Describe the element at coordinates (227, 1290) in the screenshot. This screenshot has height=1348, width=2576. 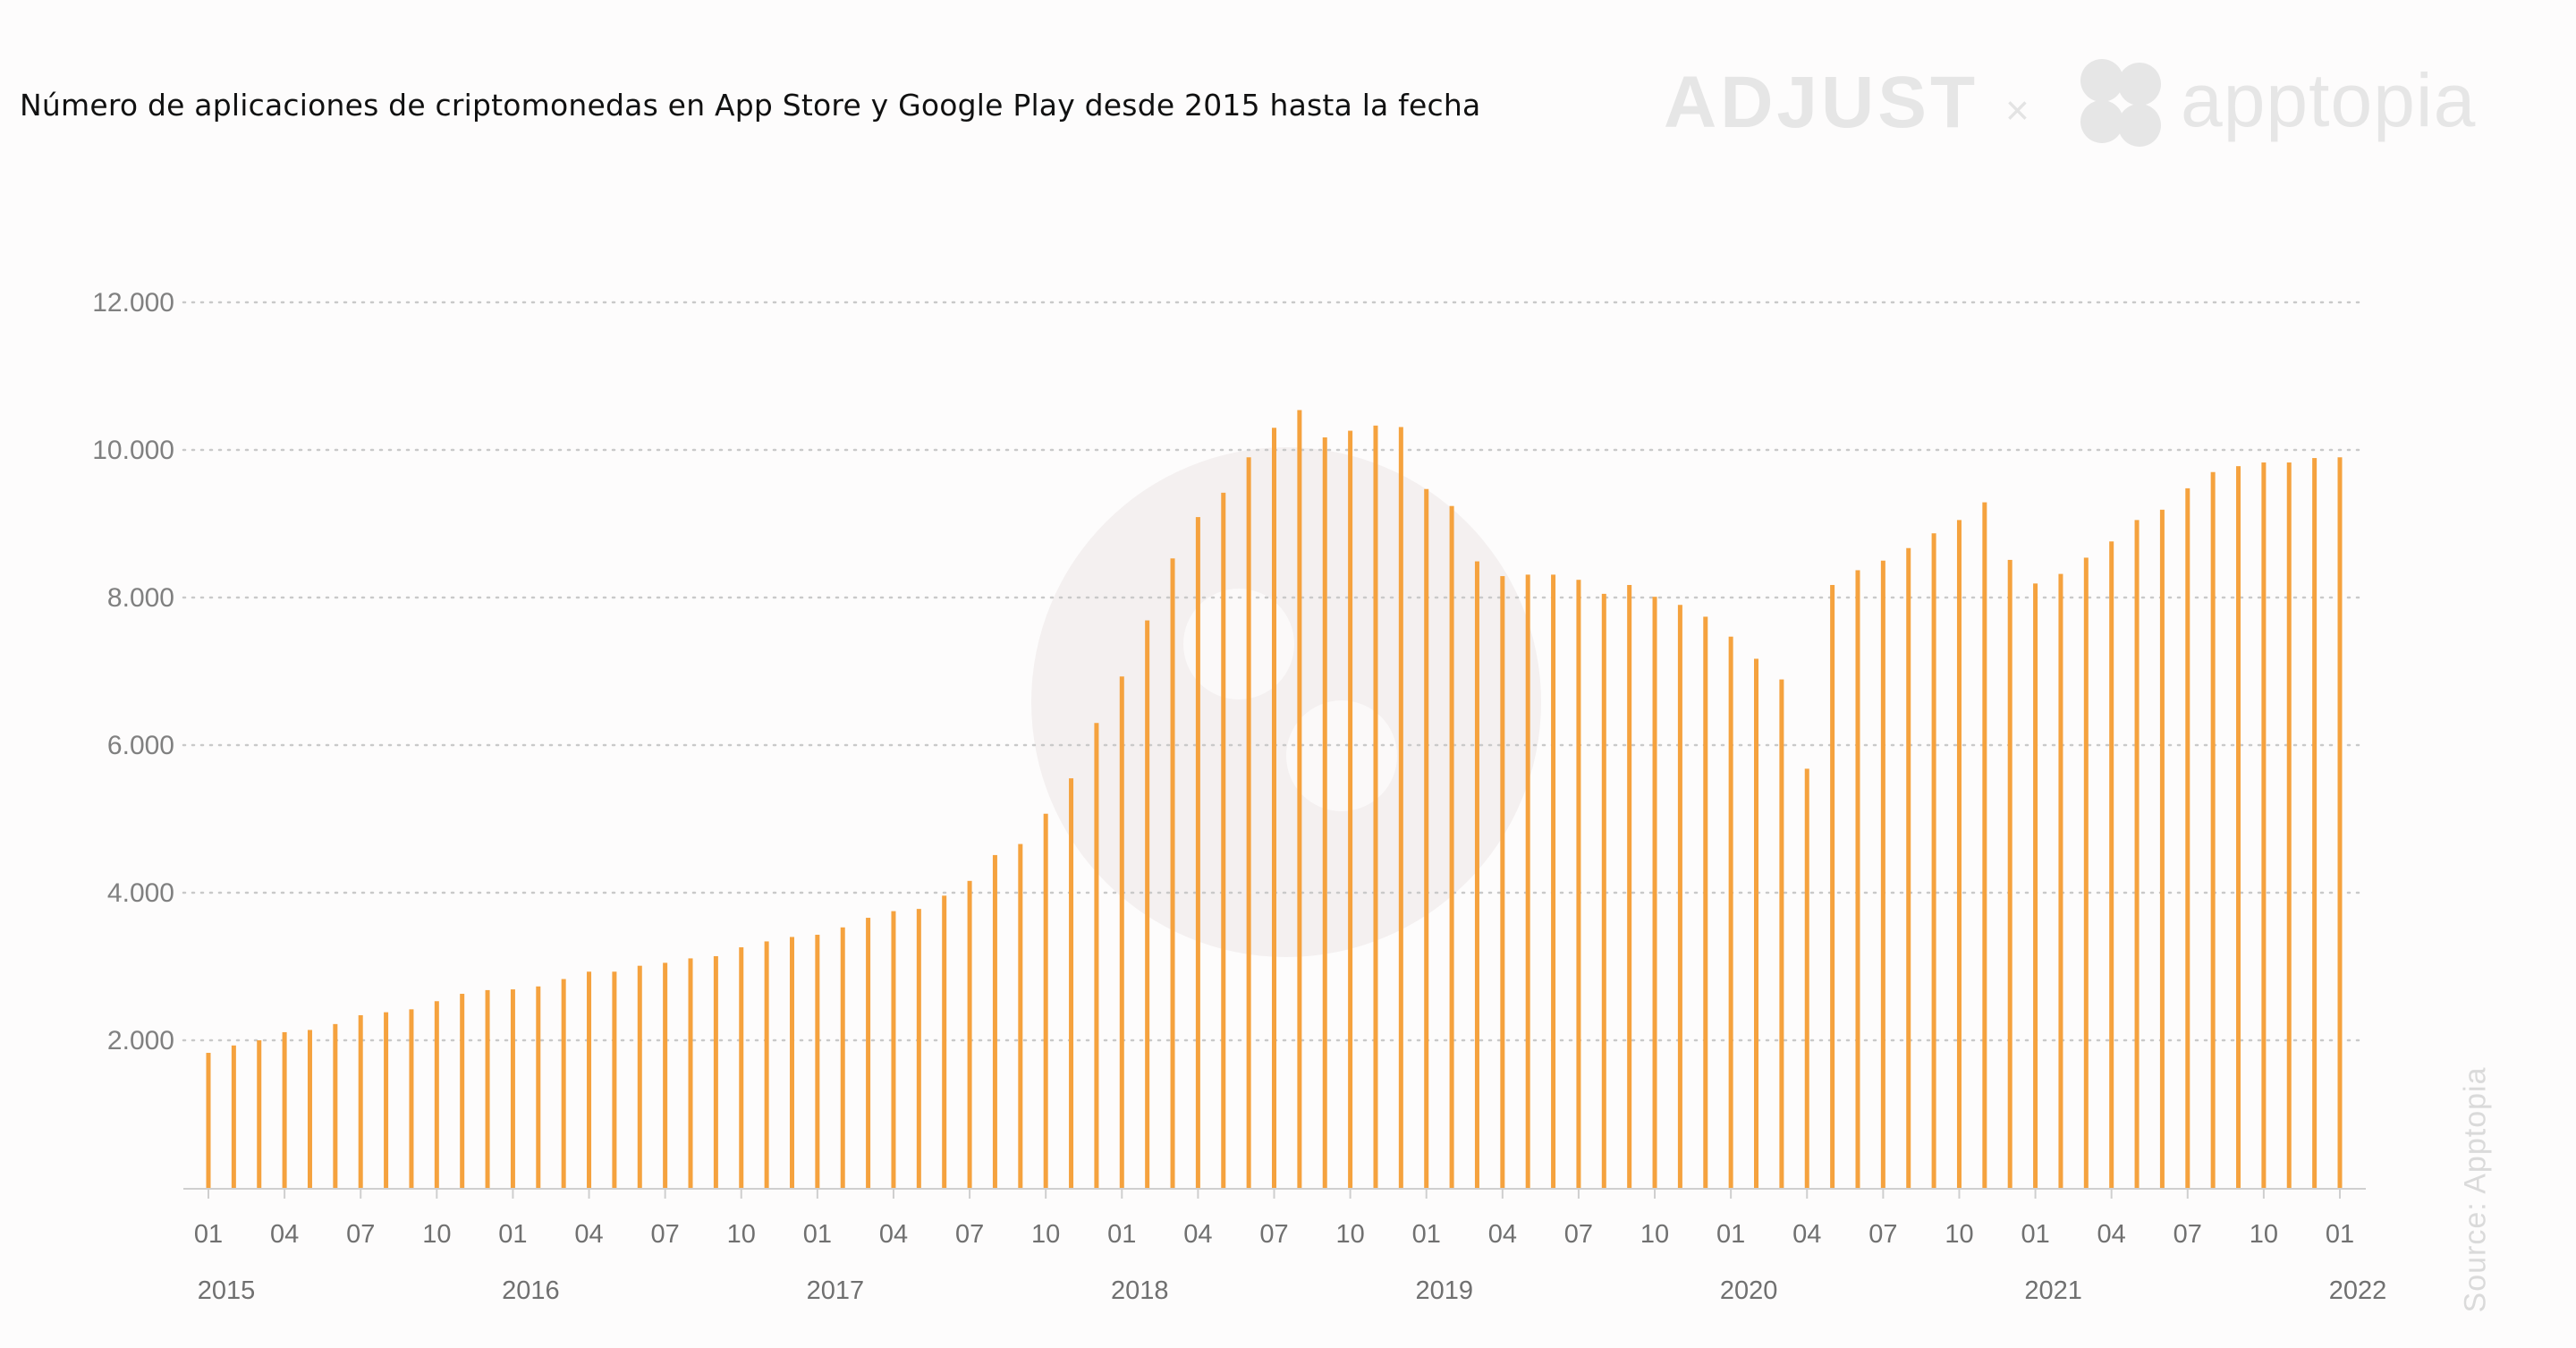
I see `year-label: 2015` at that location.